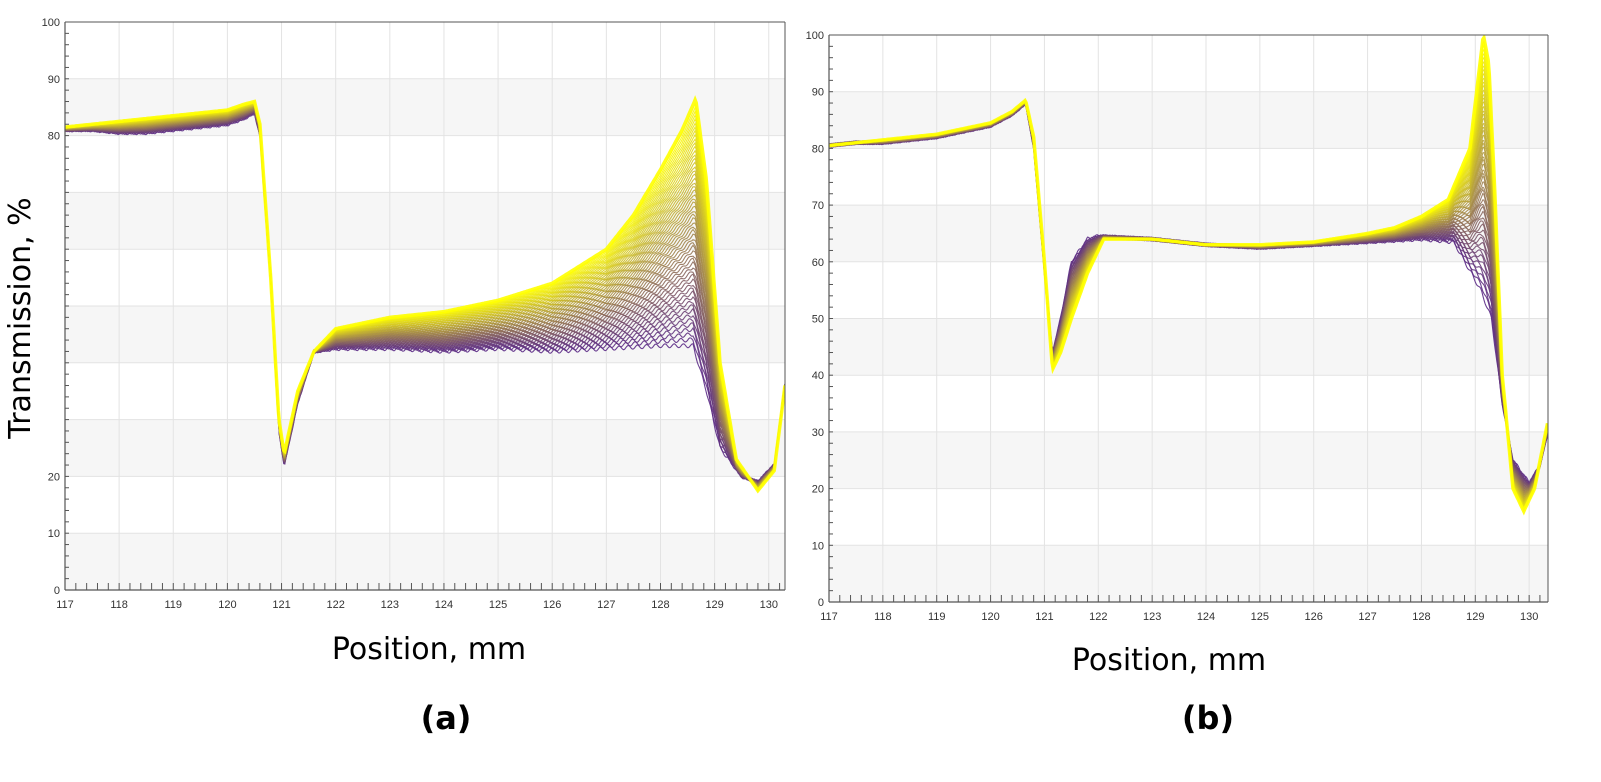 The width and height of the screenshot is (1601, 782). I want to click on panel-a-y-ticks: 0 10 20 80 90 100, so click(51, 307).